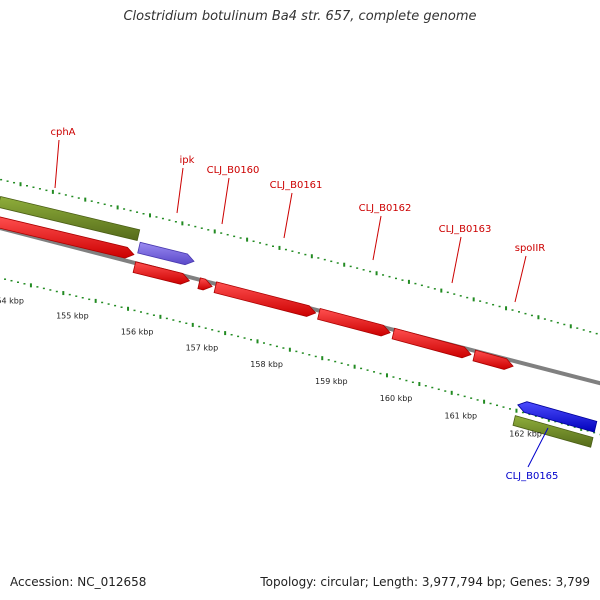 This screenshot has width=600, height=600. What do you see at coordinates (202, 348) in the screenshot?
I see `axis-tick-label: 157 kbp` at bounding box center [202, 348].